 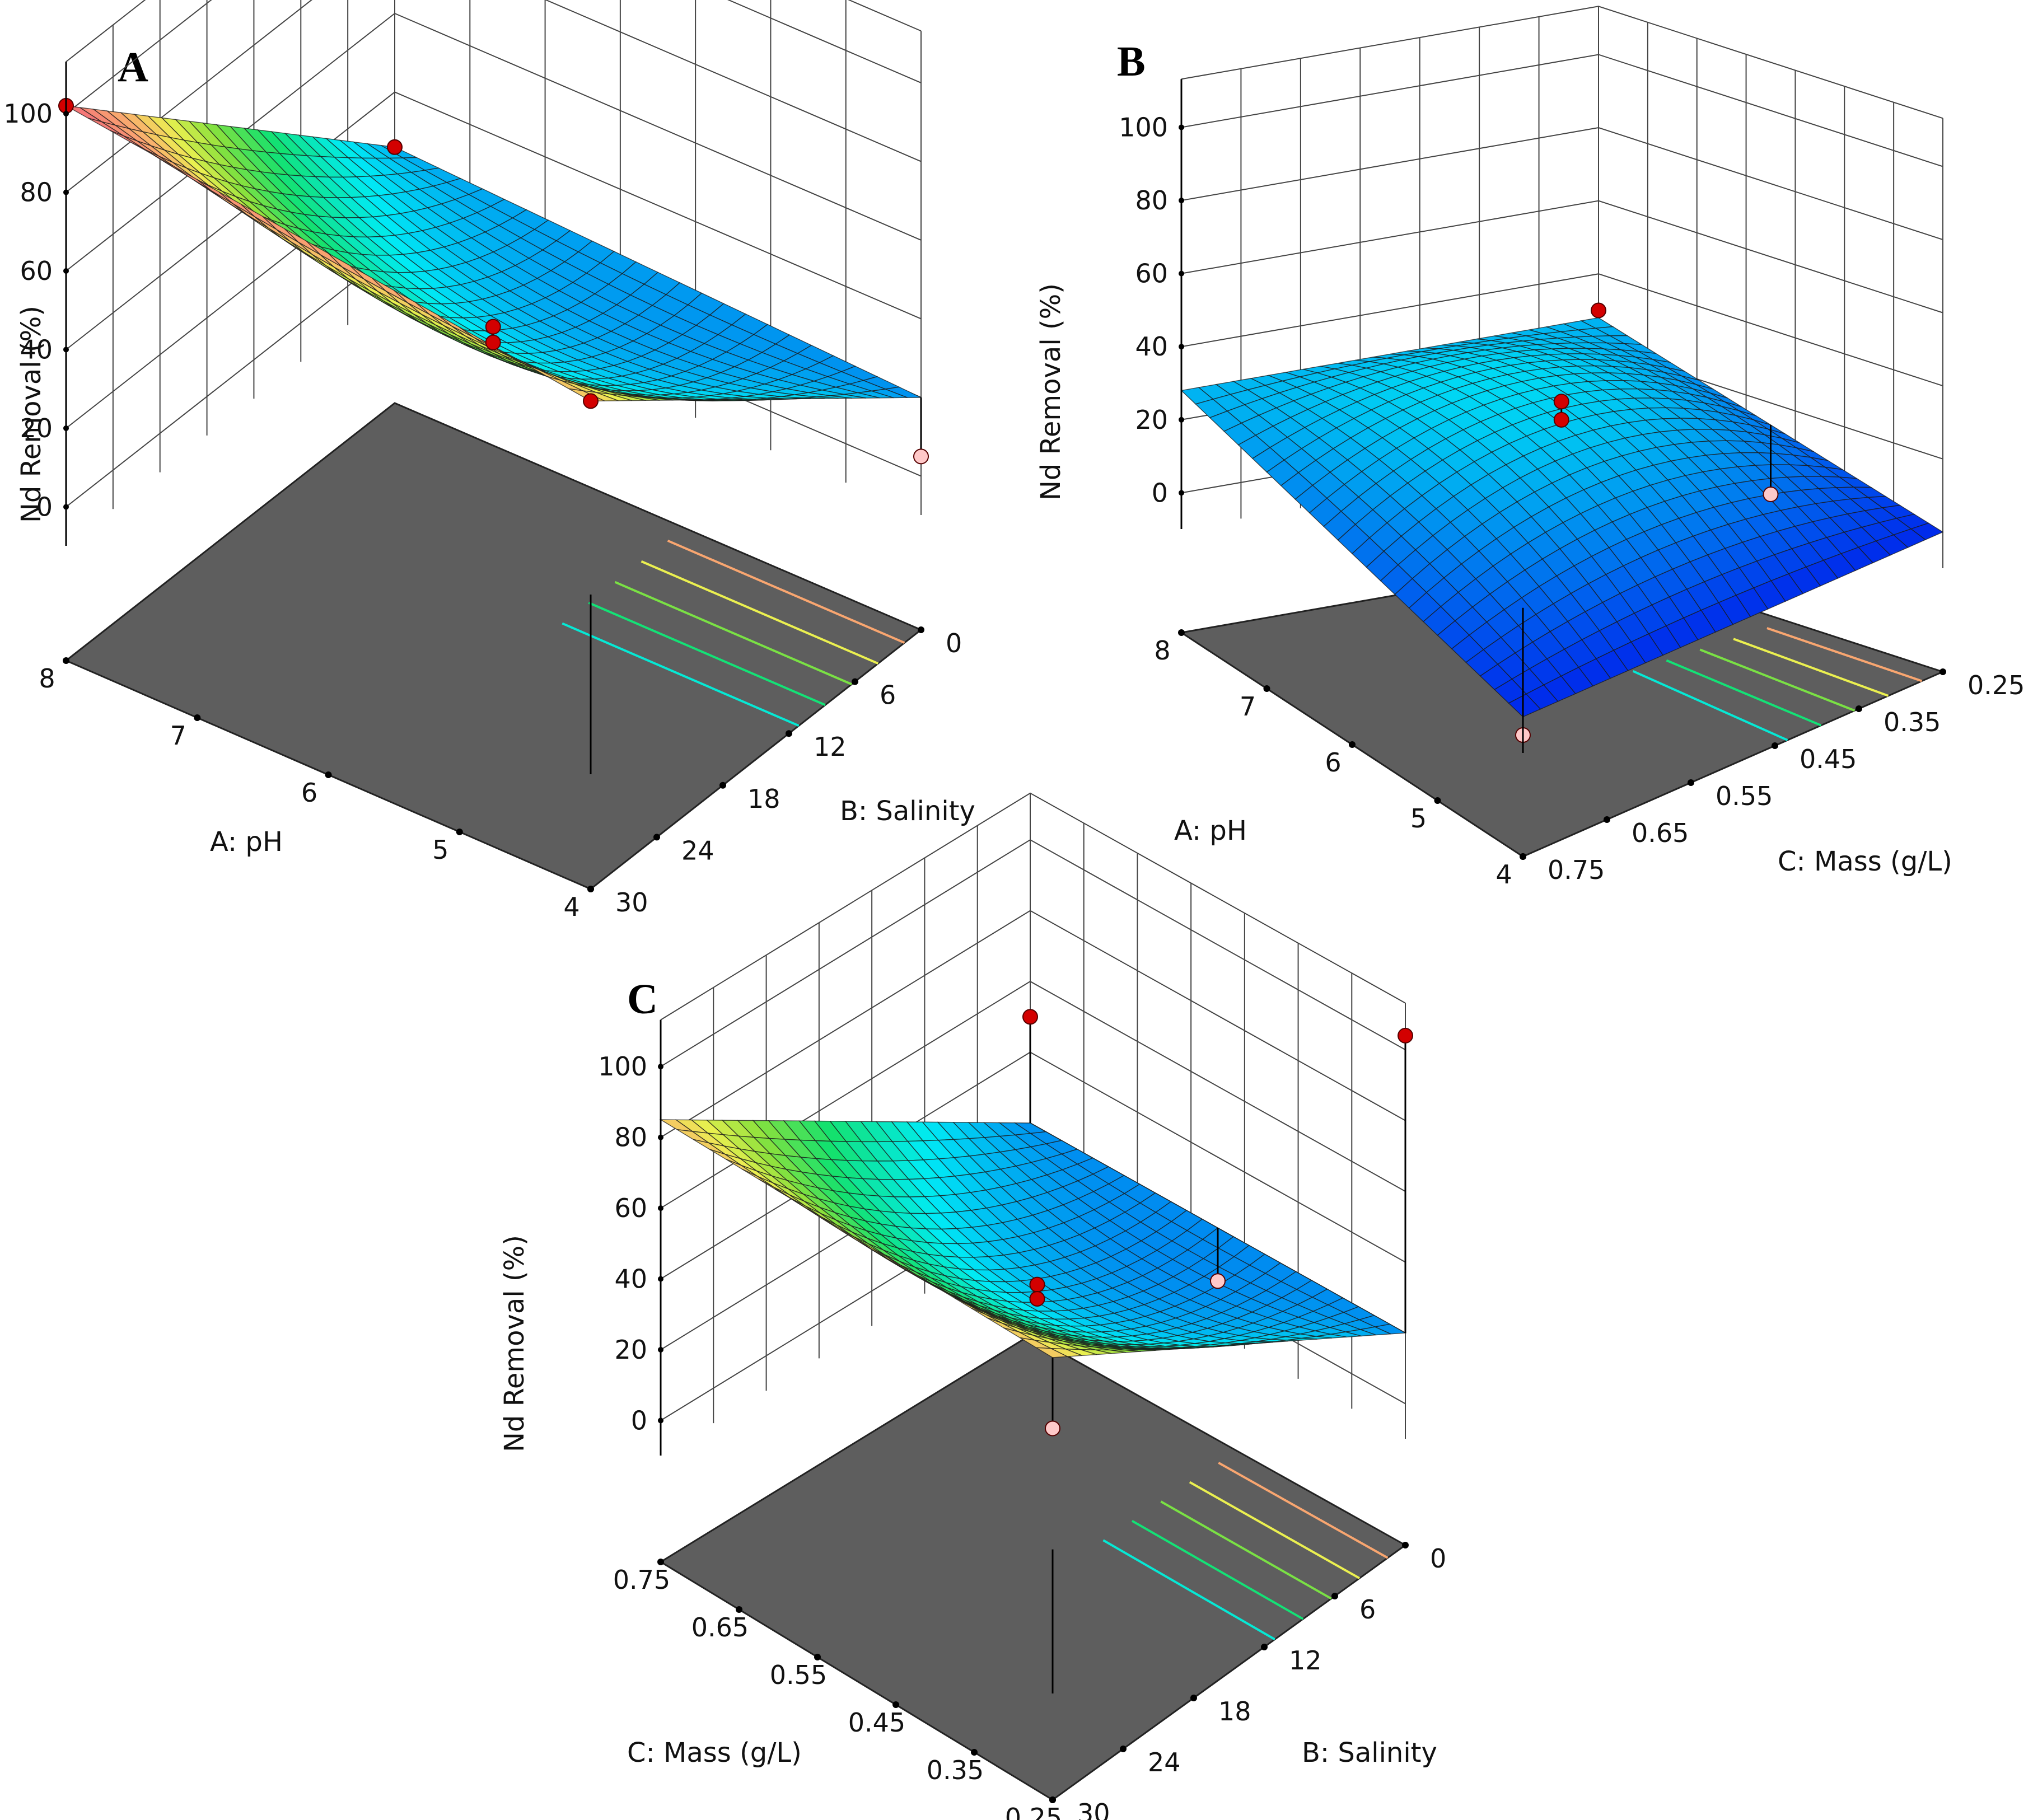 I want to click on panel-a-design-points, so click(x=493, y=281).